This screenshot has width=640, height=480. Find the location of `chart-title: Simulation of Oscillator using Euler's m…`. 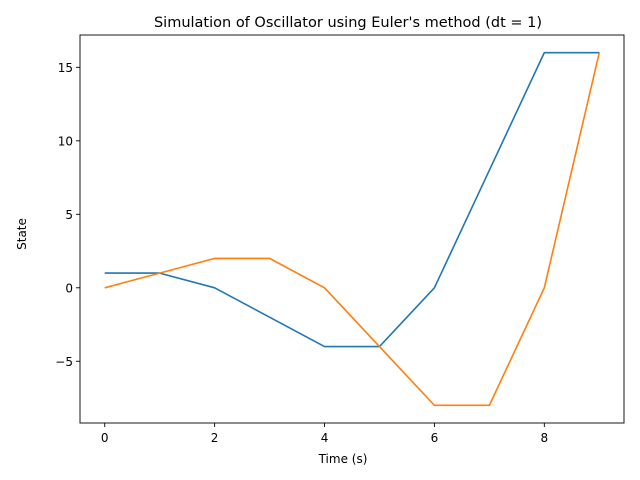

chart-title: Simulation of Oscillator using Euler's m… is located at coordinates (348, 23).